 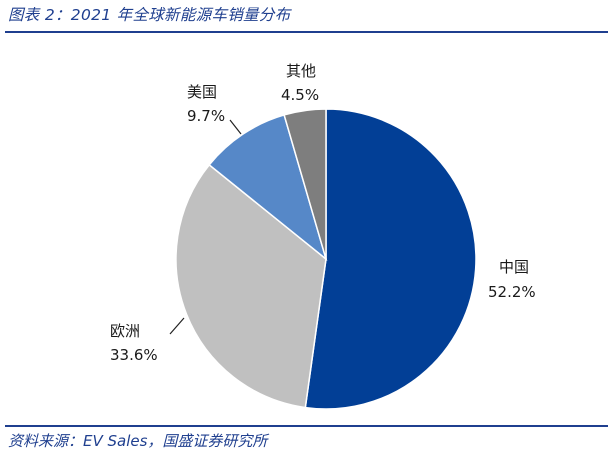 What do you see at coordinates (306, 32) in the screenshot?
I see `title-rule` at bounding box center [306, 32].